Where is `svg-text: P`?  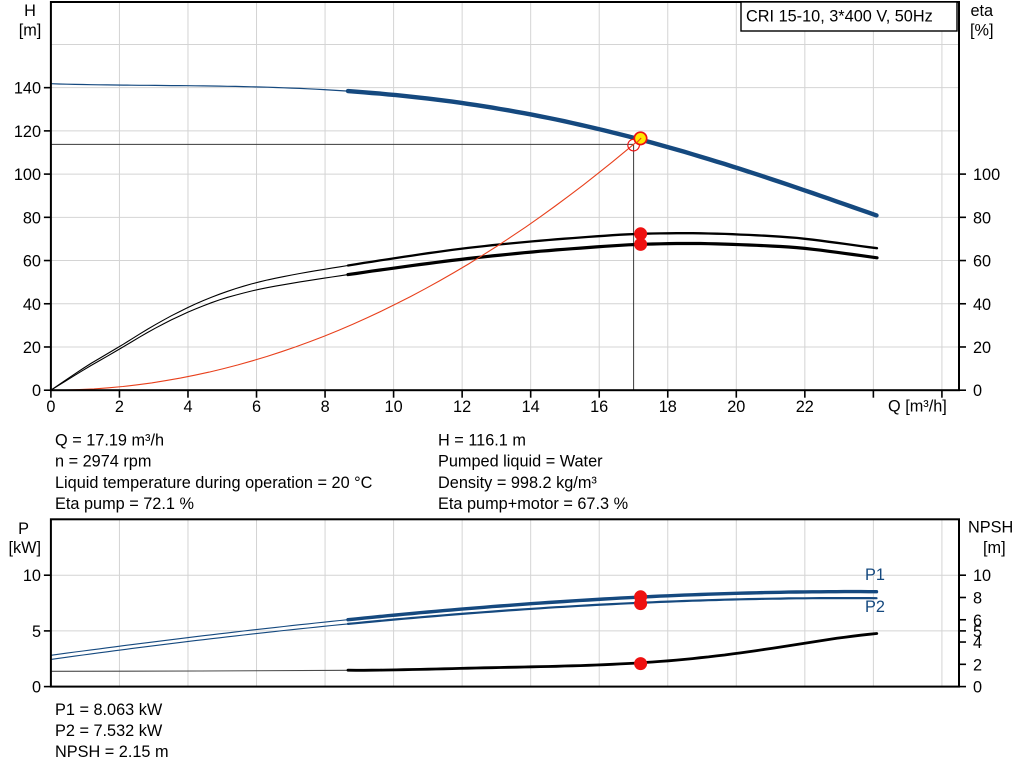 svg-text: P is located at coordinates (23, 529).